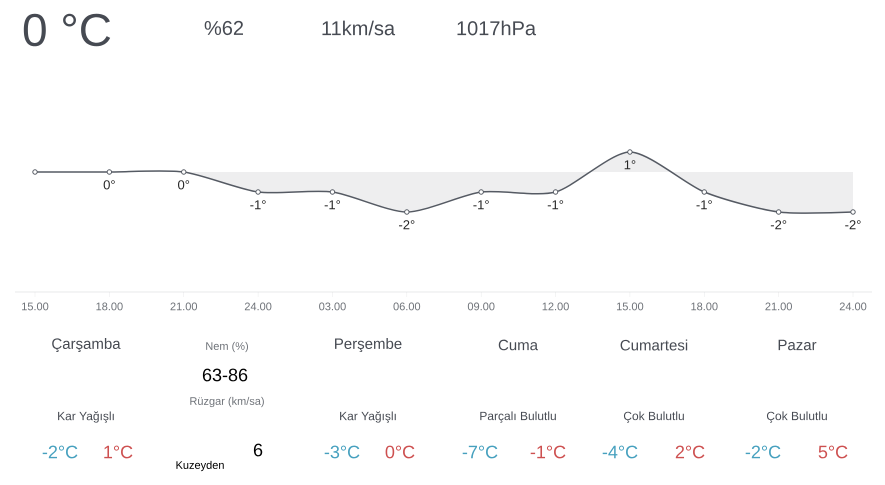 Image resolution: width=885 pixels, height=485 pixels. What do you see at coordinates (86, 345) in the screenshot?
I see `text: Çarşamba` at bounding box center [86, 345].